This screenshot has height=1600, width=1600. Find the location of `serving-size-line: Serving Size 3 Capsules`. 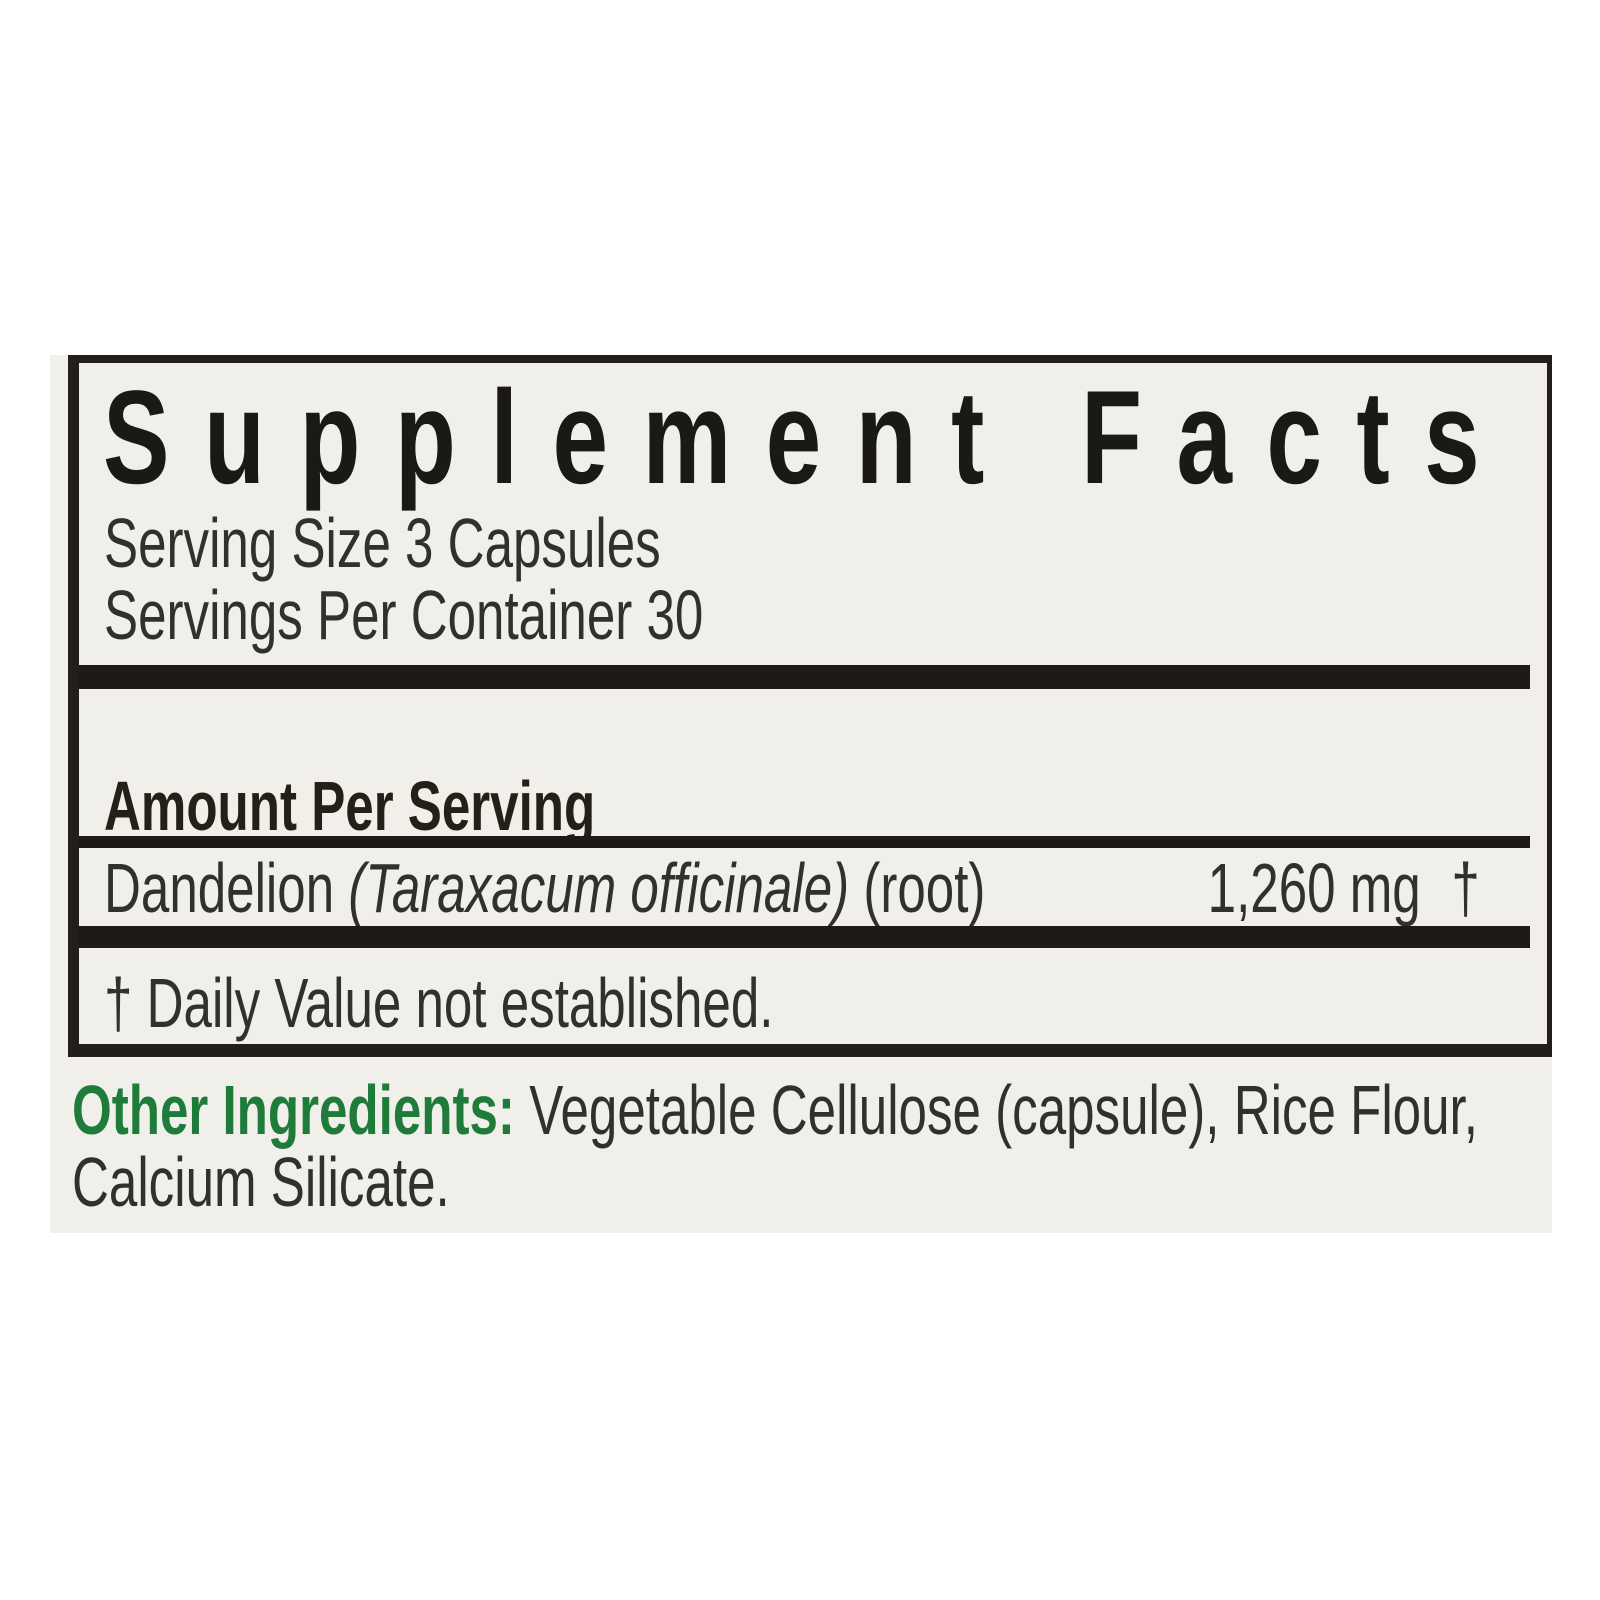

serving-size-line: Serving Size 3 Capsules is located at coordinates (382, 543).